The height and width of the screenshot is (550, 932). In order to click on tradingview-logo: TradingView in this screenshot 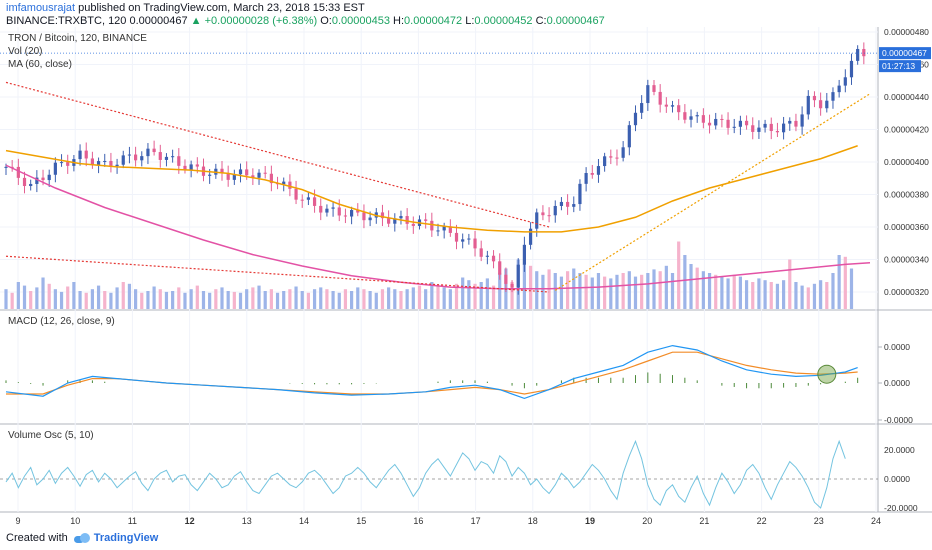, I will do `click(116, 538)`.